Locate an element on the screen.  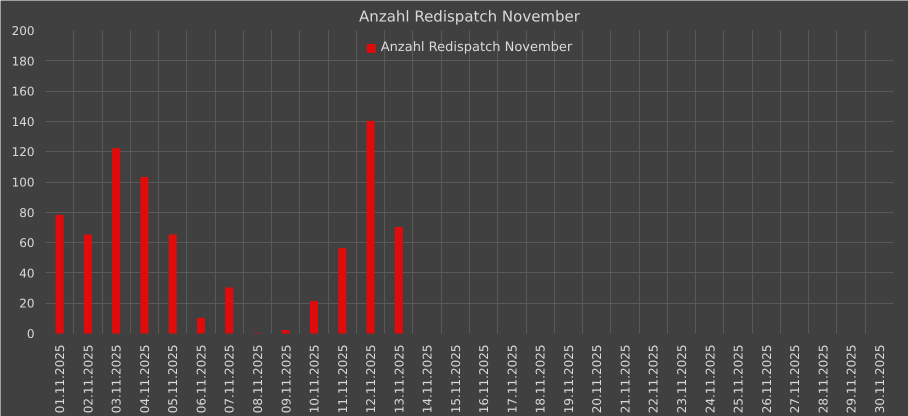
x-tick-label: 12.11.2025 is located at coordinates (371, 379).